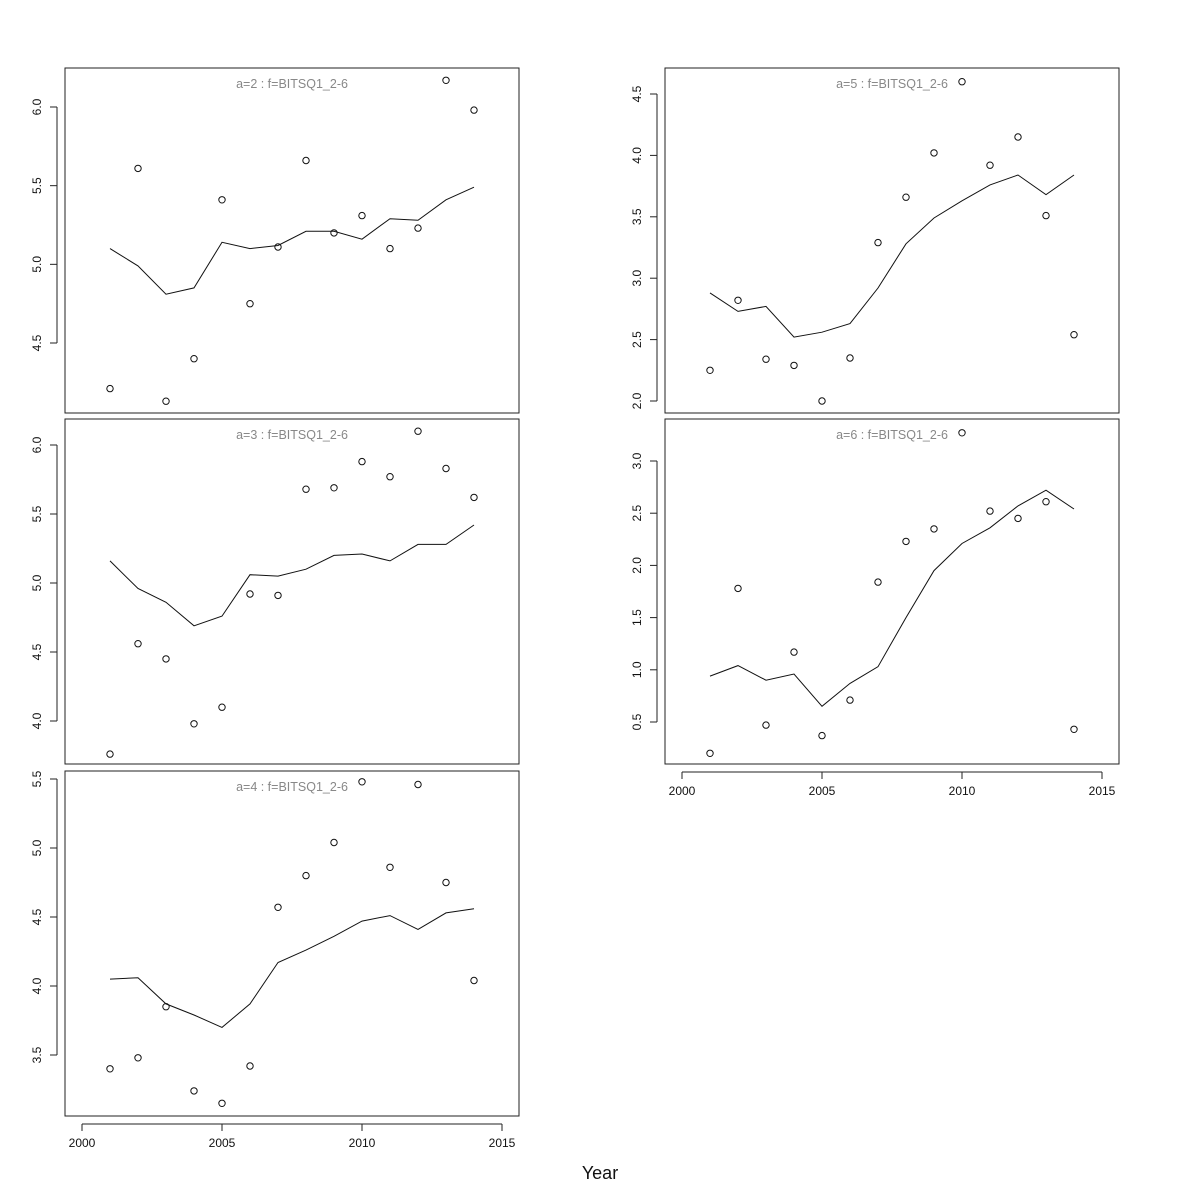 Image resolution: width=1200 pixels, height=1200 pixels. Describe the element at coordinates (37, 1054) in the screenshot. I see `y-tick-label: 3.5` at that location.